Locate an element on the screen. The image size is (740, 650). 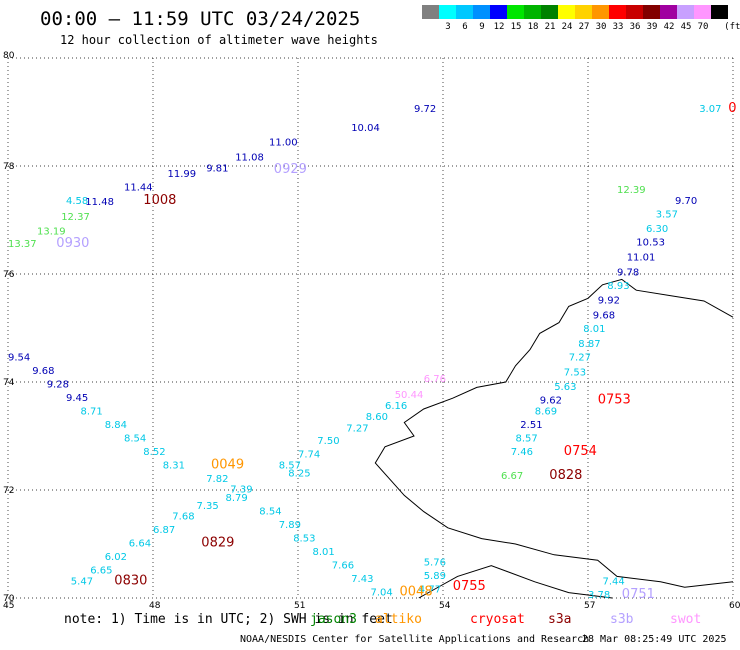
wave-height-label: 11.44 is located at coordinates (138, 187).